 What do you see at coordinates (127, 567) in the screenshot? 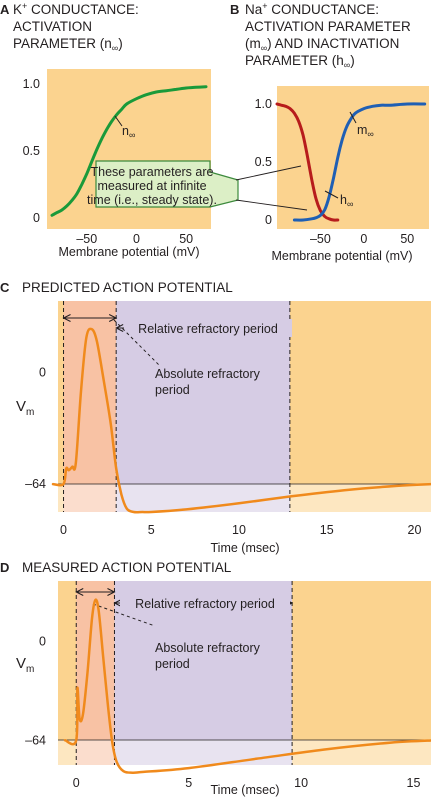
I see `panel-d-title: MEASURED ACTION POTENTIAL` at bounding box center [127, 567].